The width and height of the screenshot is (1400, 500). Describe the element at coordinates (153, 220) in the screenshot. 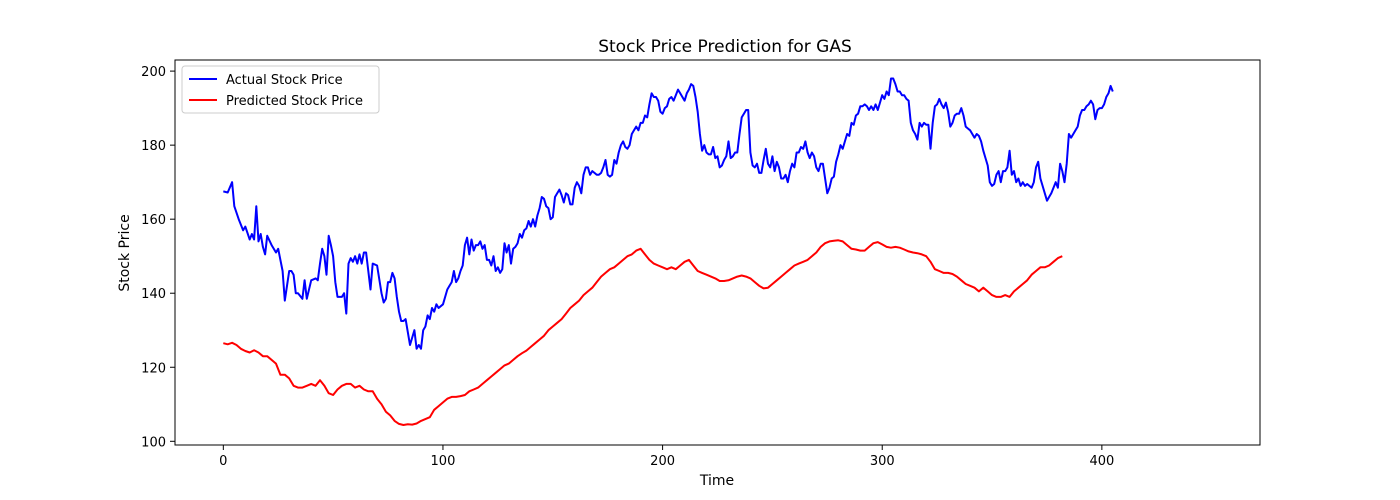

I see `y-tick-label: 160` at that location.